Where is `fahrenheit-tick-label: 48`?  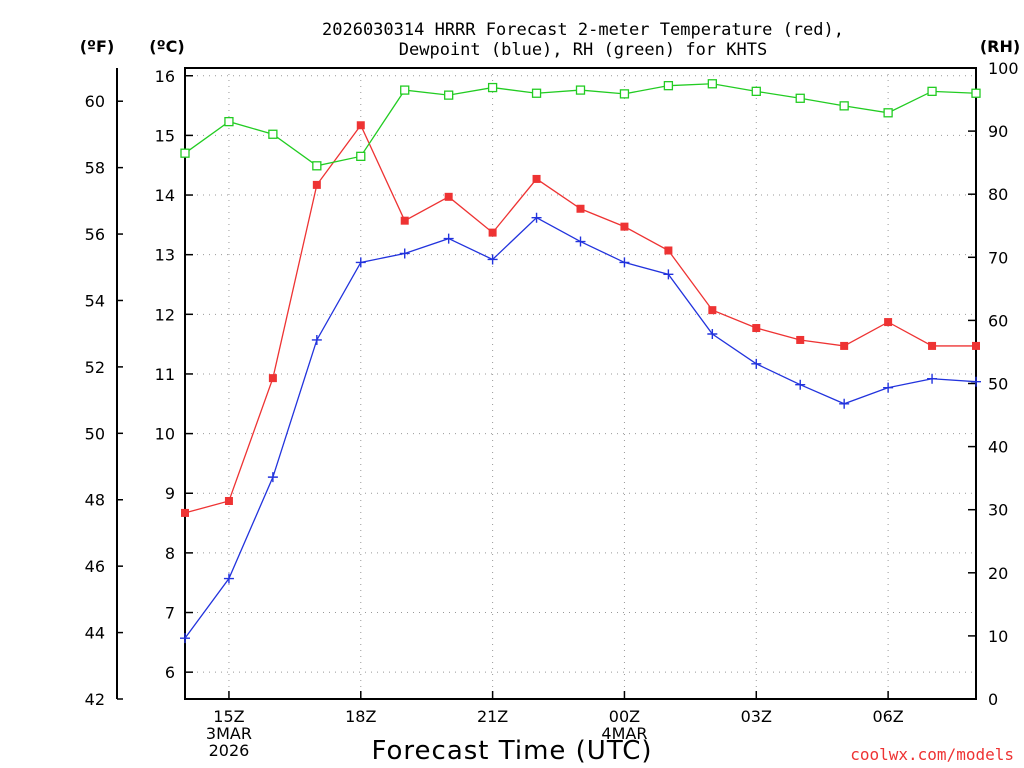
fahrenheit-tick-label: 48 is located at coordinates (95, 500).